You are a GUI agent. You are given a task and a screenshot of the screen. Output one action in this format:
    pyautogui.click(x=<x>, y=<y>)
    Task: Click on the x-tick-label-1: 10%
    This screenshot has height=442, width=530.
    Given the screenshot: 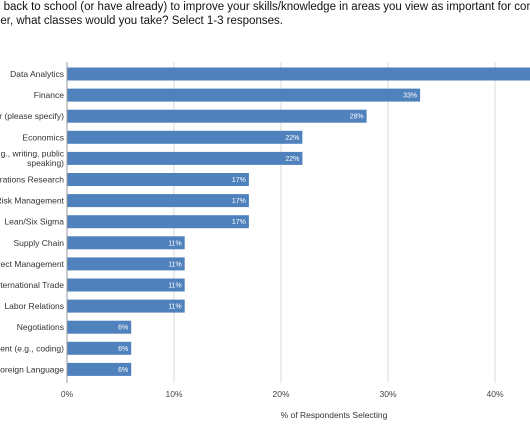 What is the action you would take?
    pyautogui.click(x=173, y=394)
    